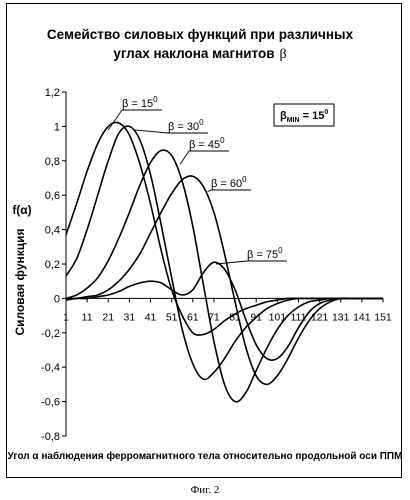  I want to click on y-tick-label: 0,8, so click(52, 162).